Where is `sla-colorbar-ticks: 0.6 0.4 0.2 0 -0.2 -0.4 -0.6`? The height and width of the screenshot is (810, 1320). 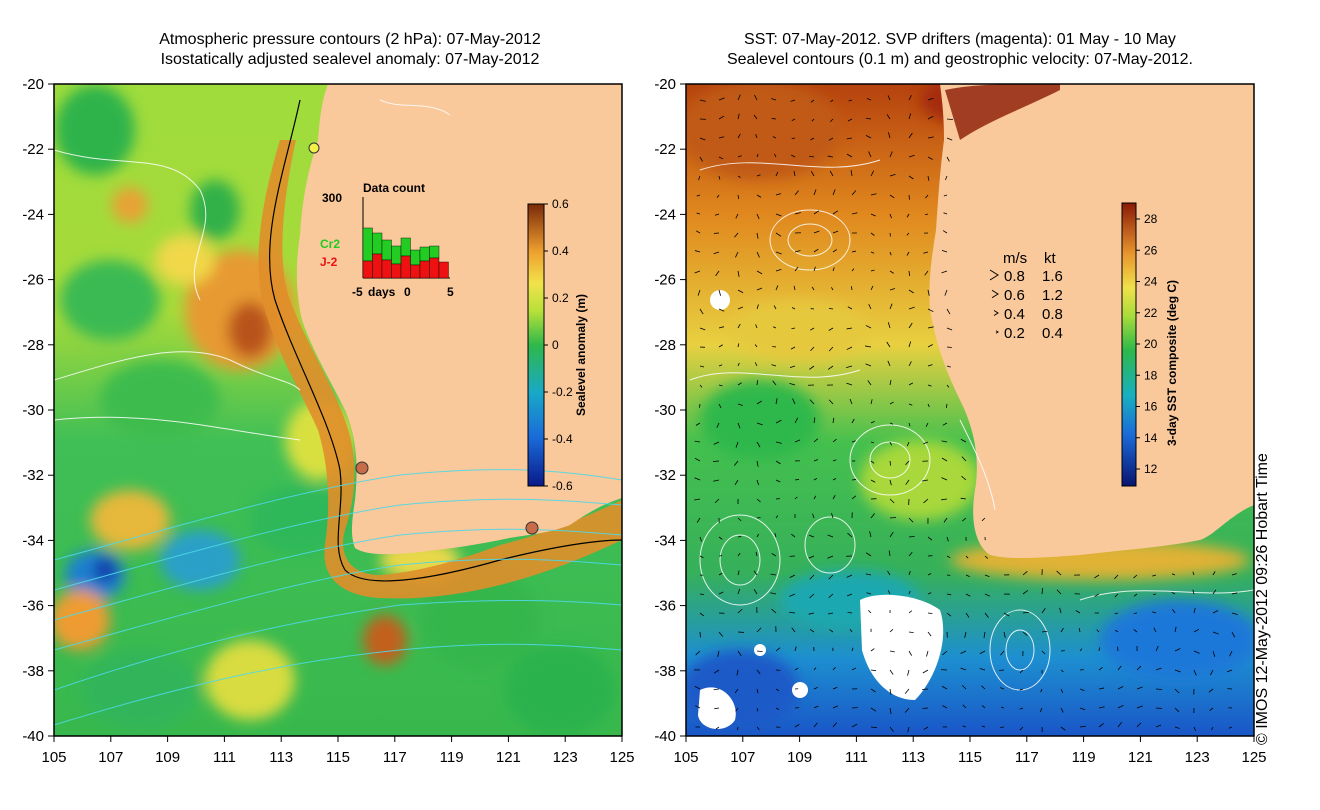
sla-colorbar-ticks: 0.6 0.4 0.2 0 -0.2 -0.4 -0.6 is located at coordinates (558, 345).